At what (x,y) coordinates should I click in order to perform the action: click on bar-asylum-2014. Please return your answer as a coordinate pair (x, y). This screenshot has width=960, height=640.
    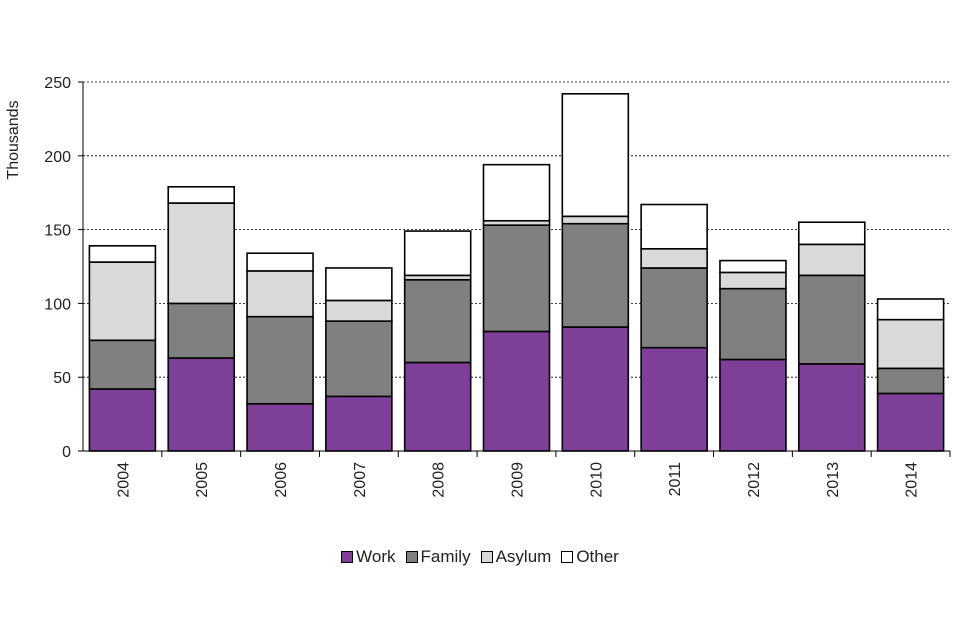
    Looking at the image, I should click on (910, 344).